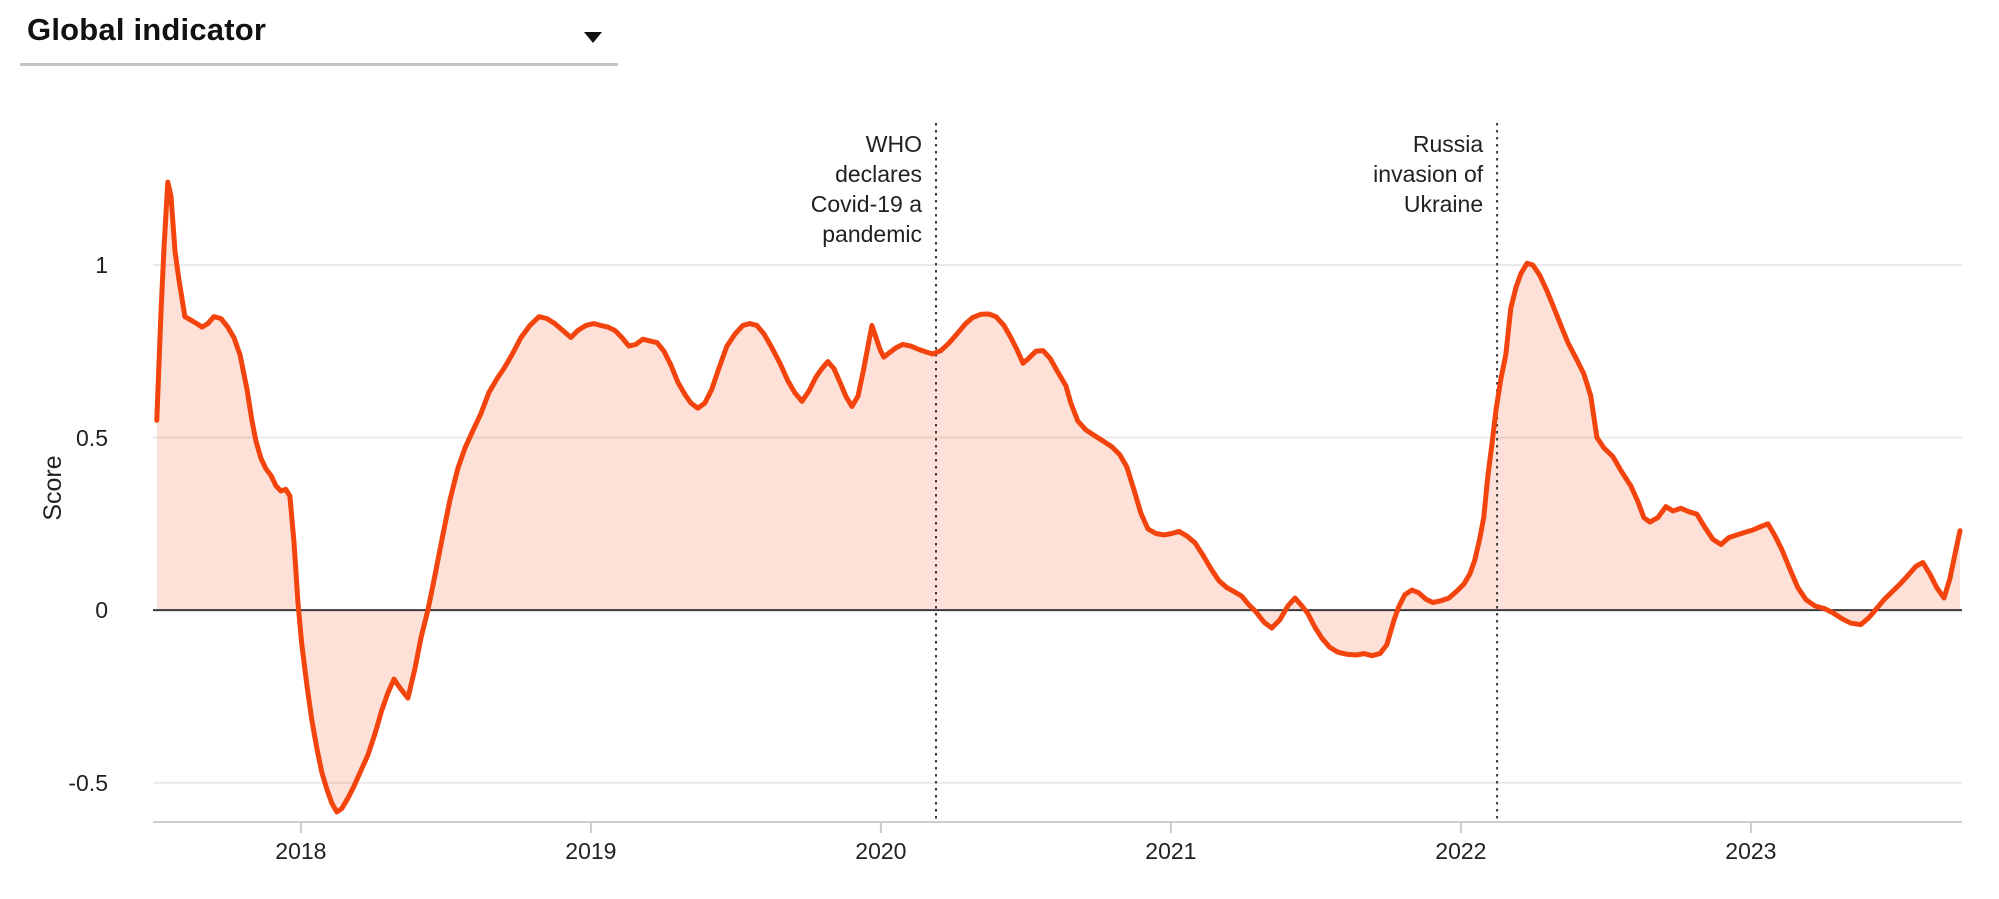 Image resolution: width=1999 pixels, height=899 pixels. What do you see at coordinates (147, 29) in the screenshot?
I see `dropdown-selected-value: Global indicator` at bounding box center [147, 29].